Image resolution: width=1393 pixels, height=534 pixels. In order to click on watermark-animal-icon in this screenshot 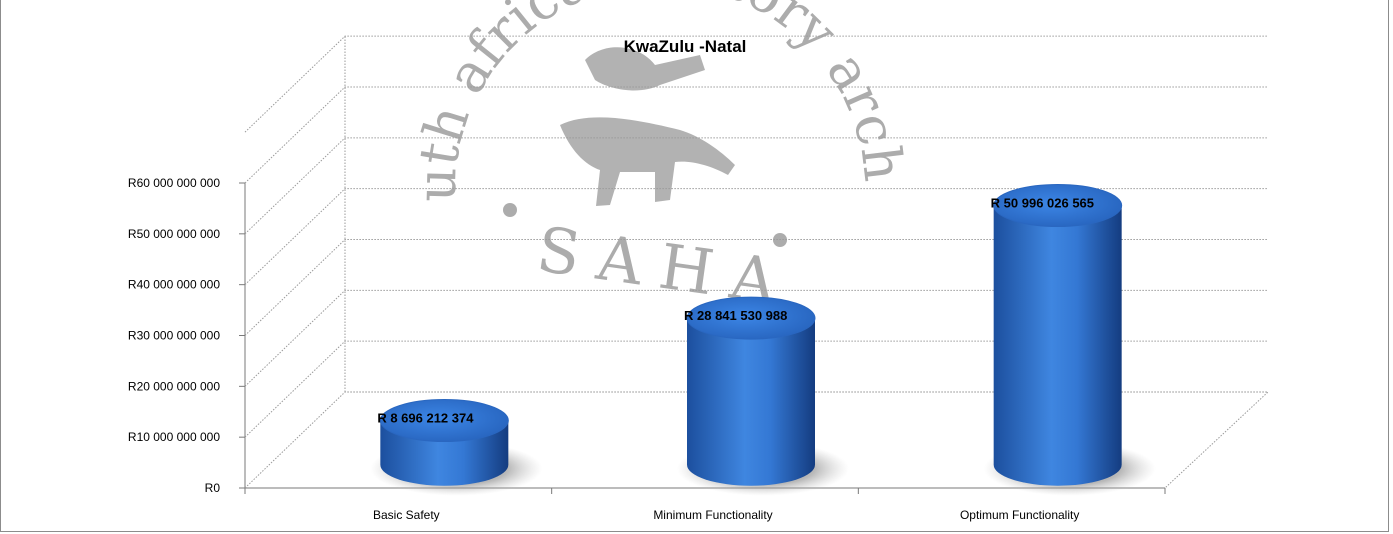, I will do `click(647, 161)`.